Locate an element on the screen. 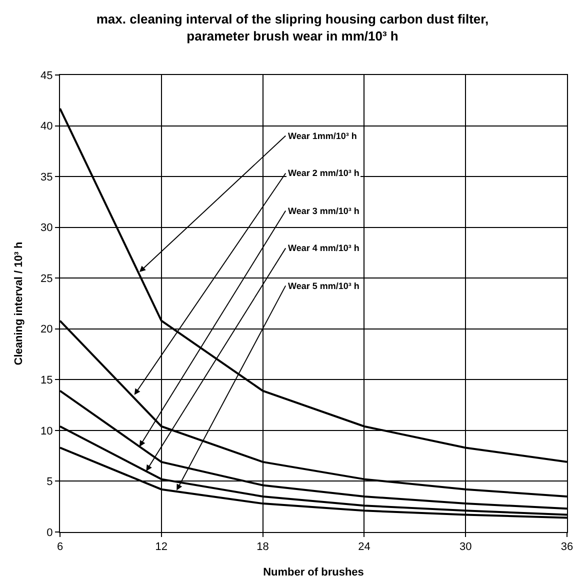  x-tick-label: 6 is located at coordinates (60, 547).